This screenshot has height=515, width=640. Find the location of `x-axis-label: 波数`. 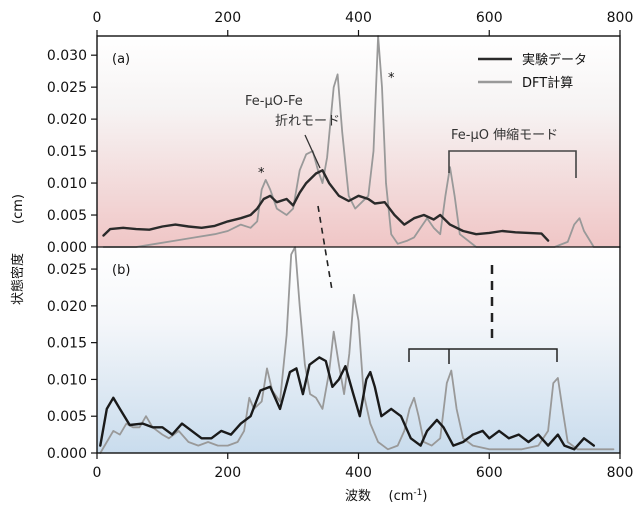

x-axis-label: 波数 is located at coordinates (358, 496).